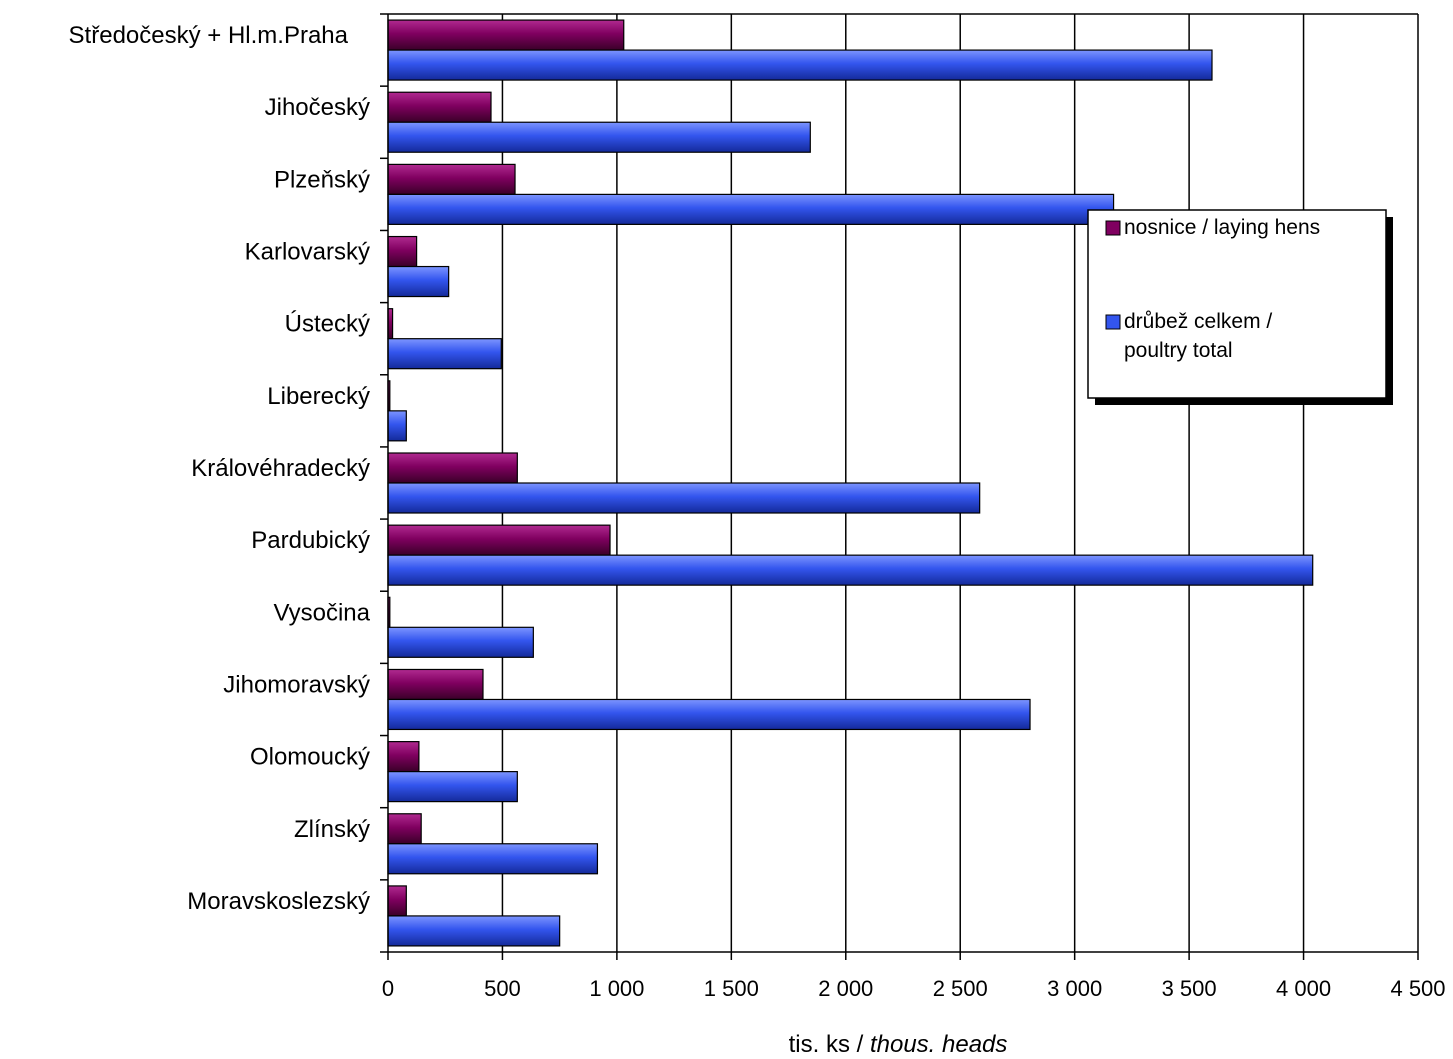 The width and height of the screenshot is (1453, 1059). What do you see at coordinates (1074, 988) in the screenshot?
I see `x-tick-label-6: 3 000` at bounding box center [1074, 988].